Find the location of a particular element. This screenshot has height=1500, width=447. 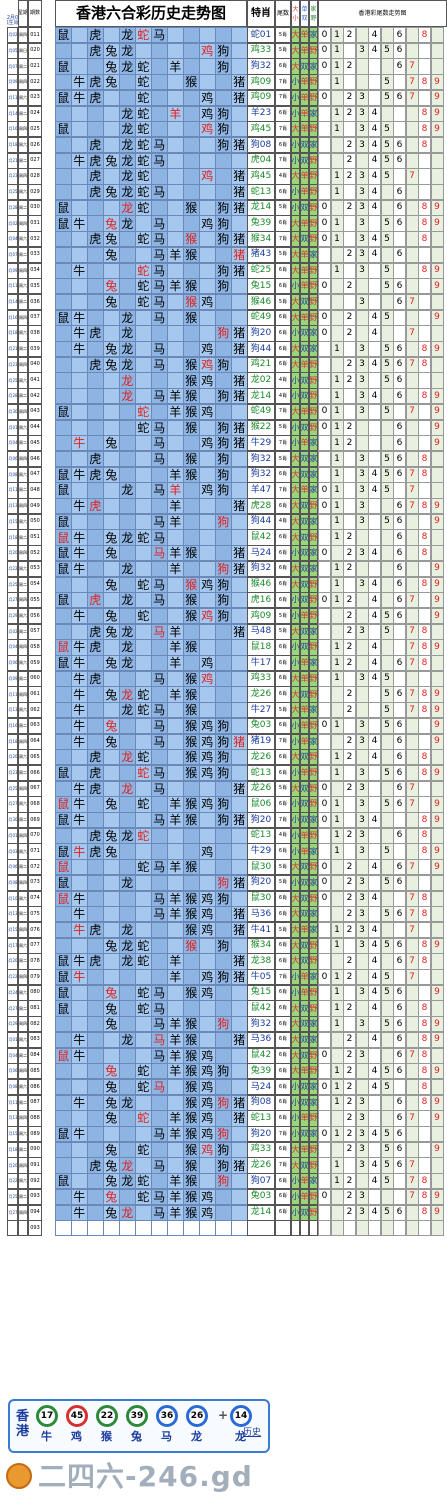

row-week: 周四 is located at coordinates (23, 223).